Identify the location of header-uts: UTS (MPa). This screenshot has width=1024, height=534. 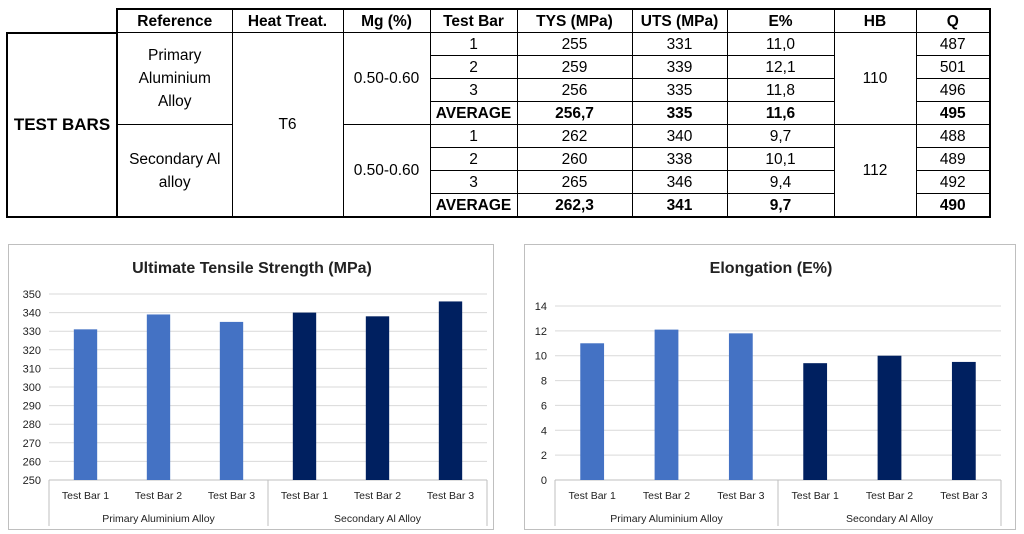
(679, 20).